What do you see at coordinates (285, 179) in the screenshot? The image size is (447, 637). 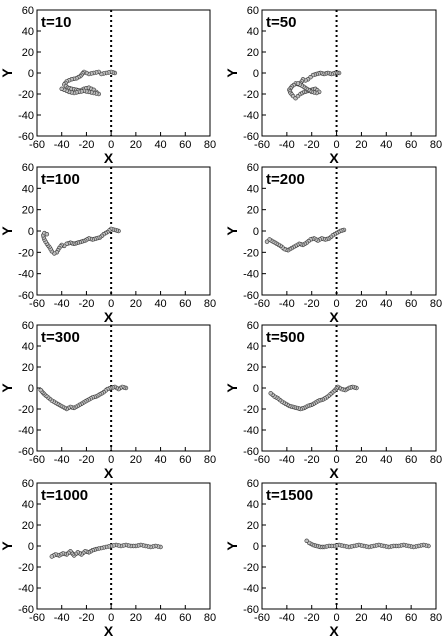 I see `panel-title: t=200` at bounding box center [285, 179].